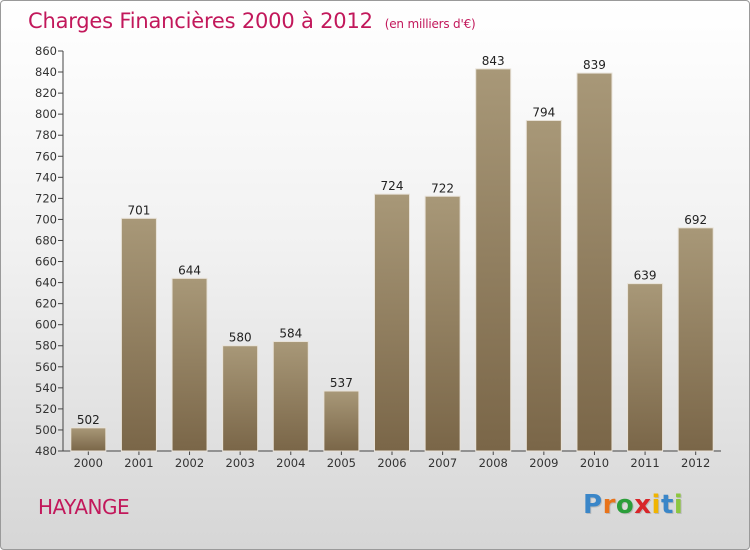 The width and height of the screenshot is (750, 550). What do you see at coordinates (46, 409) in the screenshot?
I see `y-tick-label: 520` at bounding box center [46, 409].